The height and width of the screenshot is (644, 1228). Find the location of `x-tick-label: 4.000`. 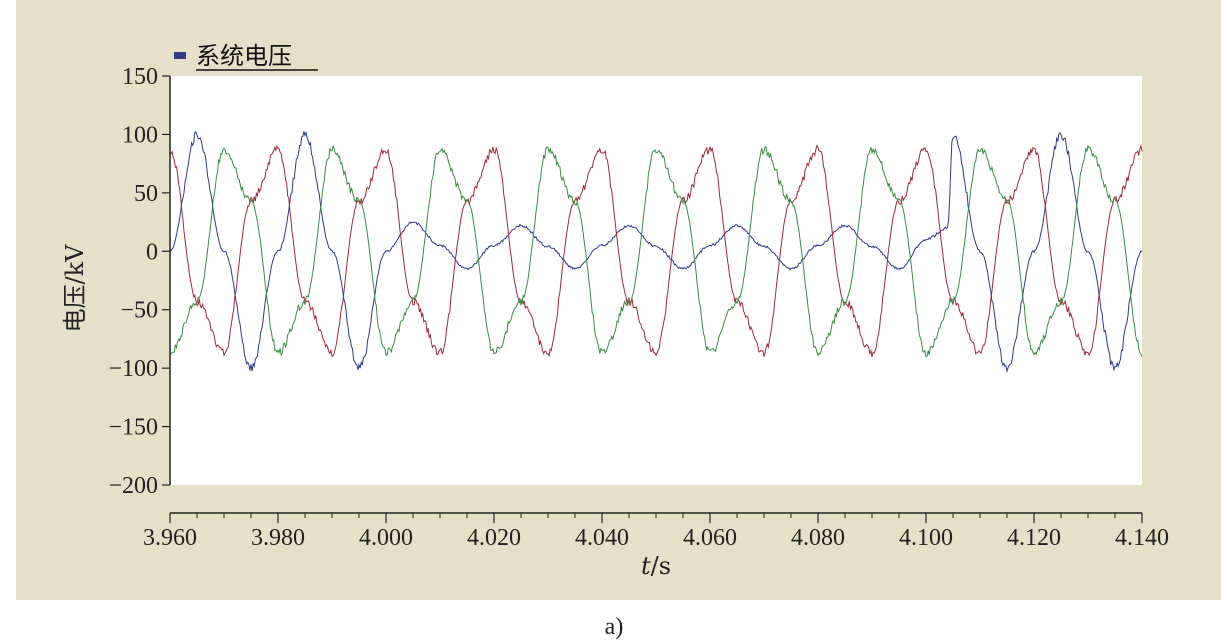

x-tick-label: 4.000 is located at coordinates (386, 538).